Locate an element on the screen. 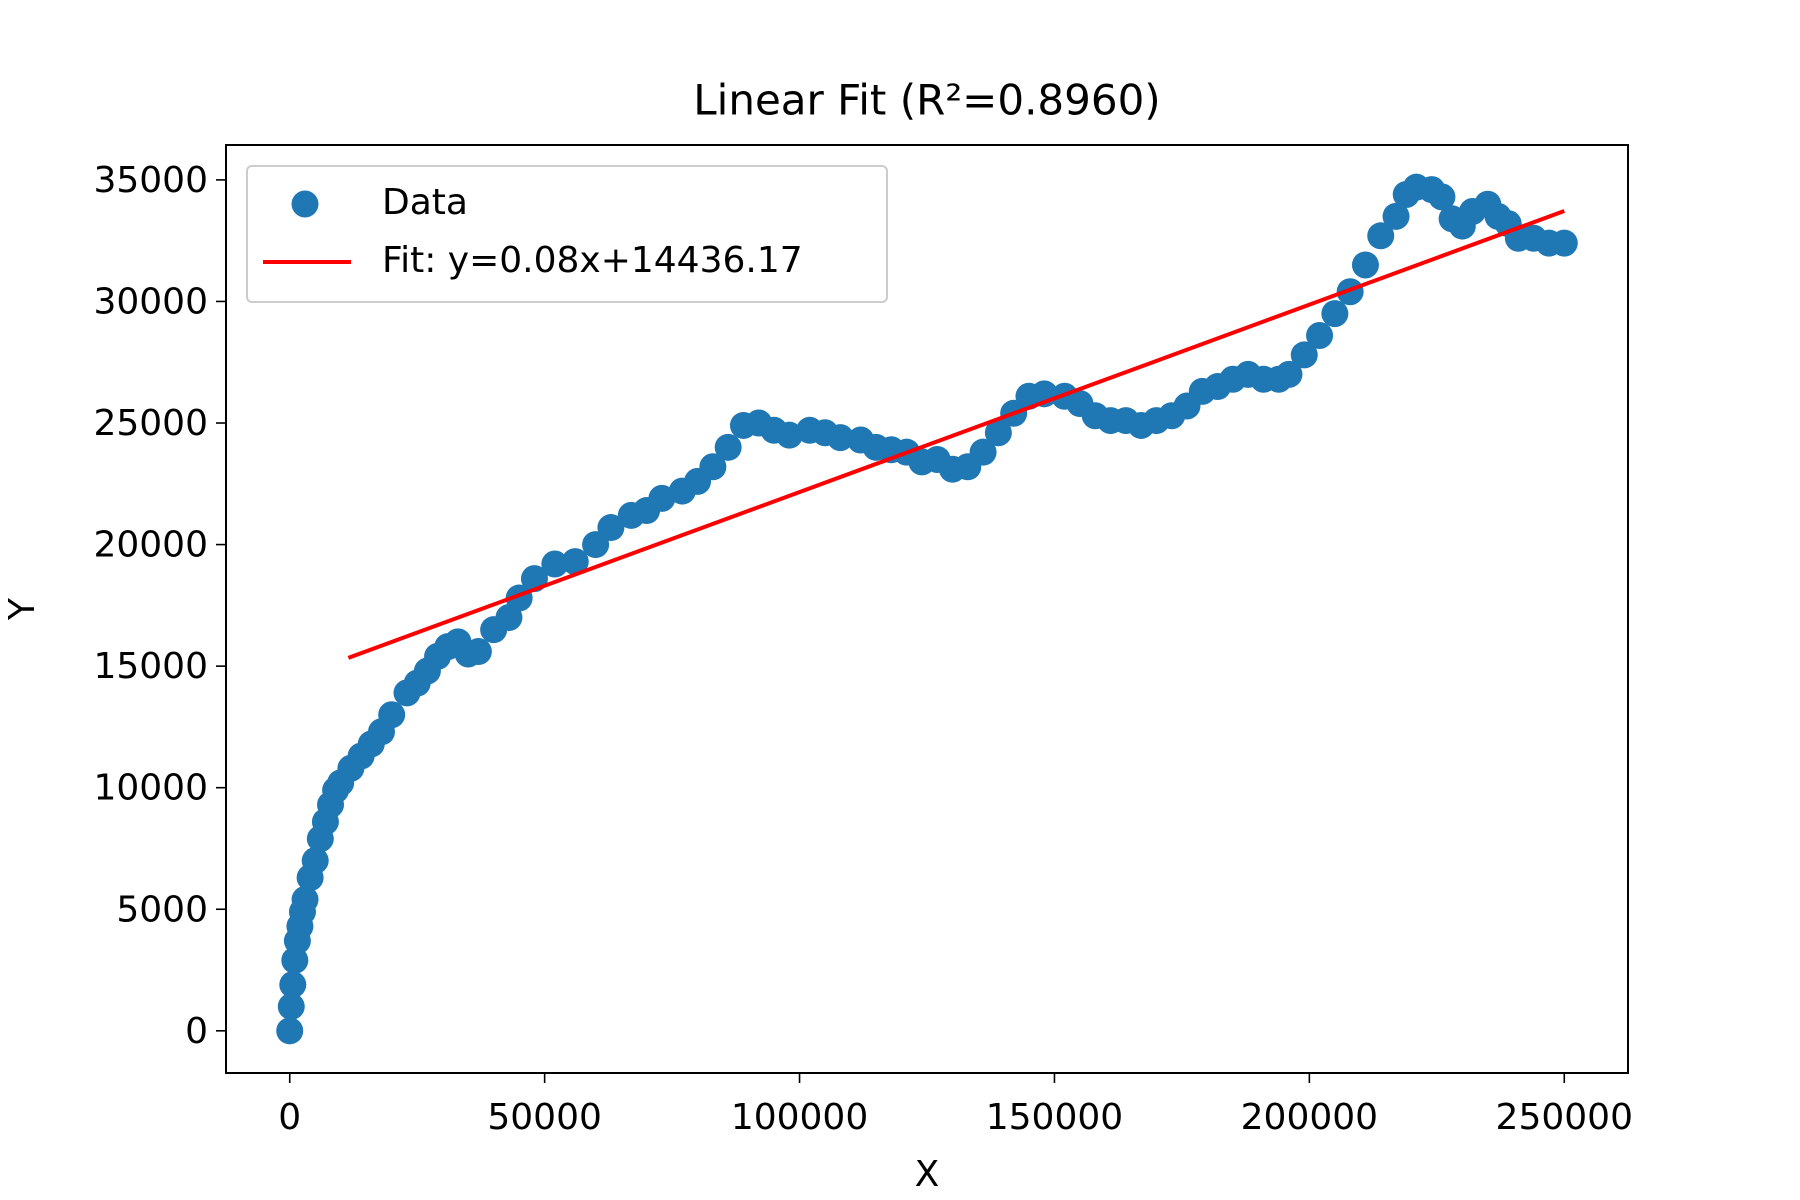  y-tick-label: 10000 is located at coordinates (150, 788).